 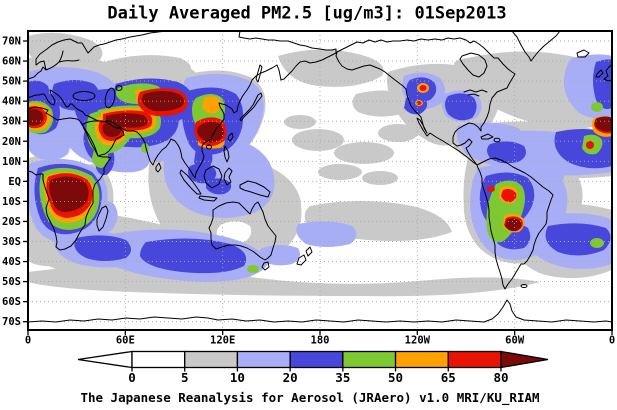 I want to click on colorbar-tick-label: 50, so click(x=395, y=377).